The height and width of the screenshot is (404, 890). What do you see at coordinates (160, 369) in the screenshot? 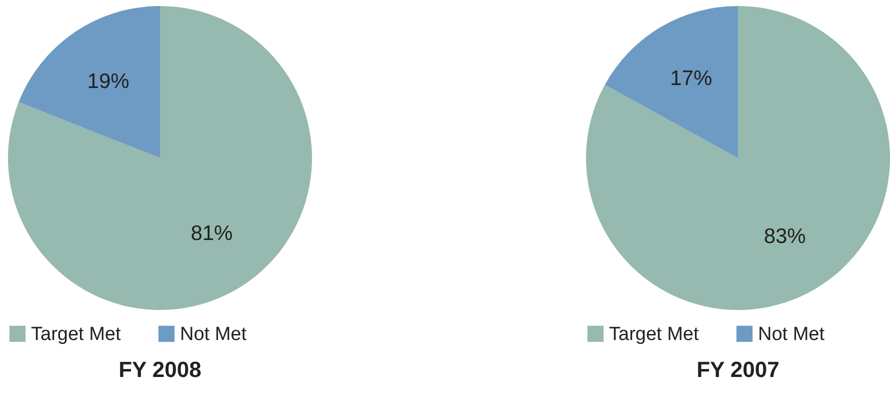
I see `text: FY 2008` at bounding box center [160, 369].